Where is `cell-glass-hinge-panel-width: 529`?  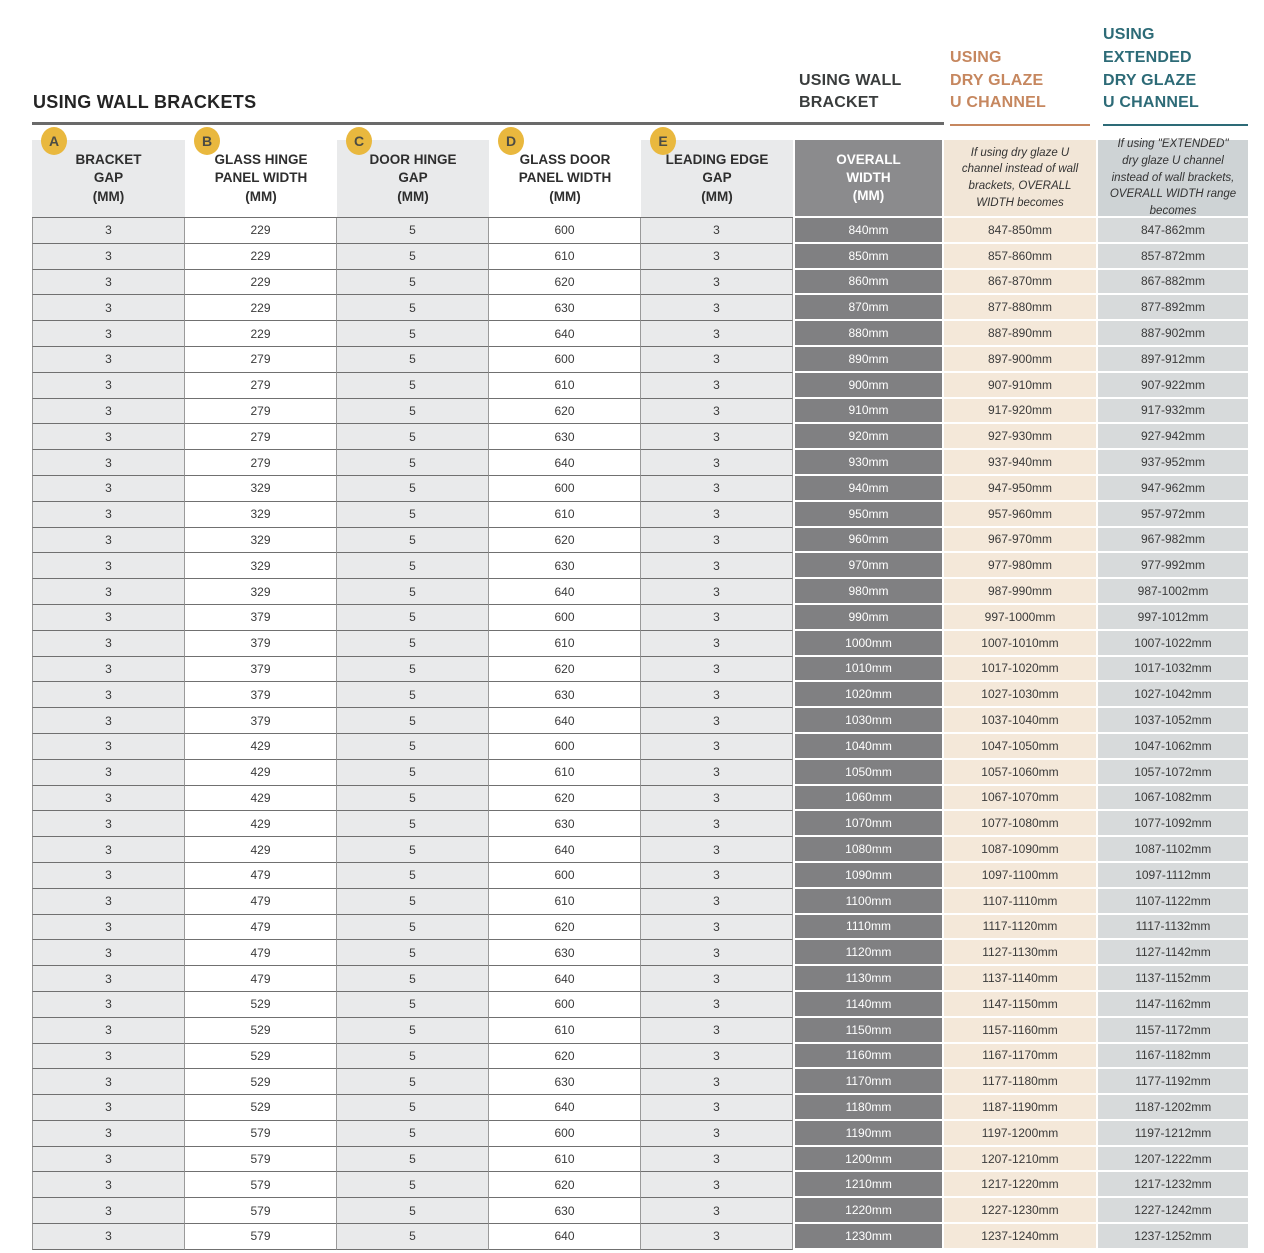
cell-glass-hinge-panel-width: 529 is located at coordinates (261, 1056).